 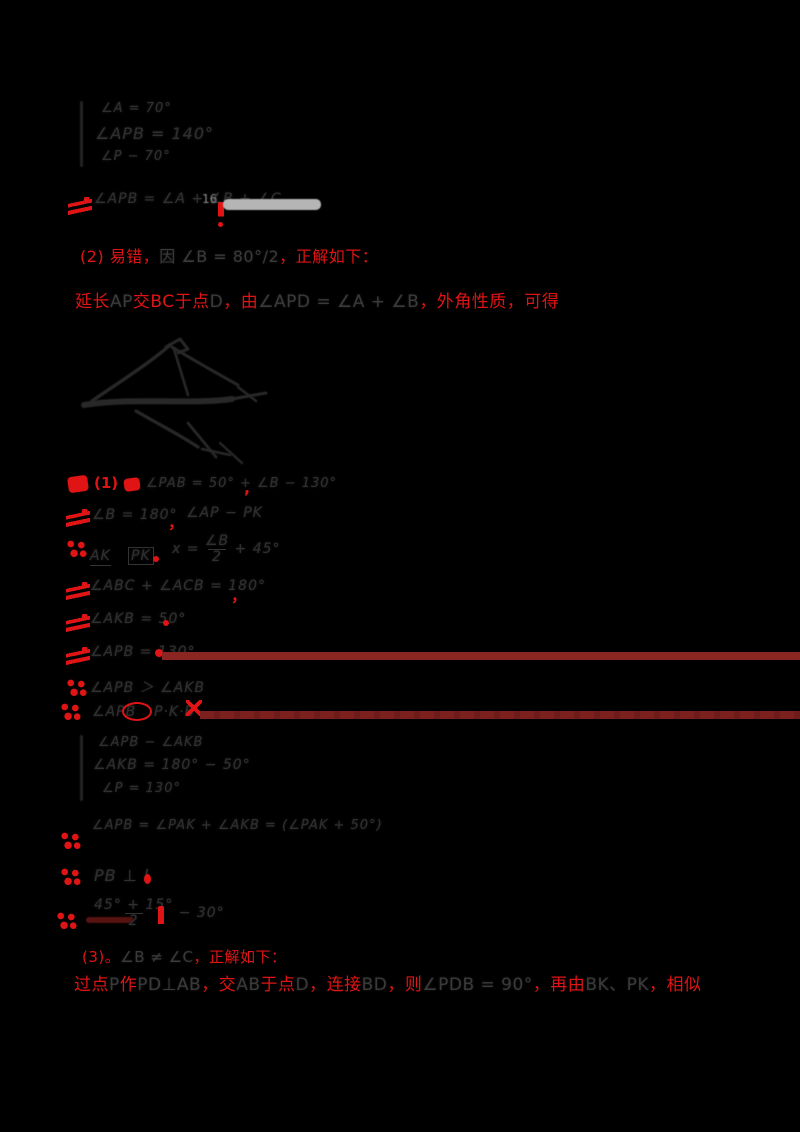 What do you see at coordinates (141, 788) in the screenshot?
I see `equation-line: ∠P = 130°` at bounding box center [141, 788].